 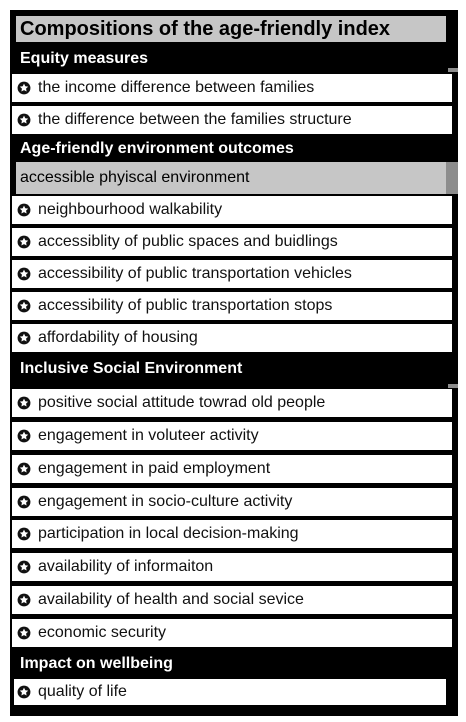 What do you see at coordinates (165, 501) in the screenshot?
I see `list-item-label: engagement in socio-culture activity` at bounding box center [165, 501].